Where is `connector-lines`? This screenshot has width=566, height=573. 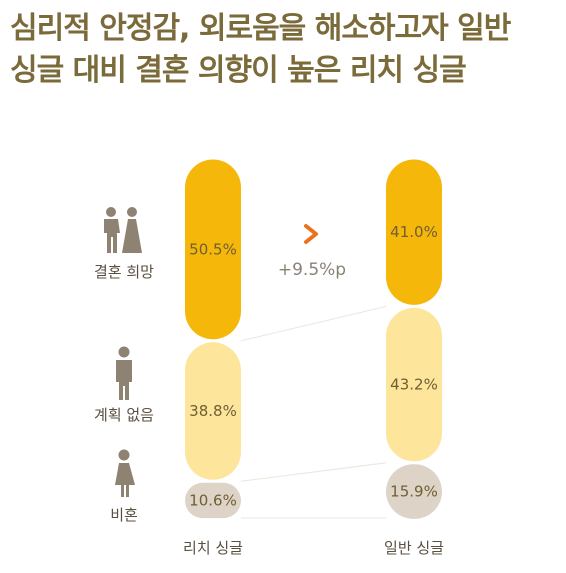
connector-lines is located at coordinates (313, 412).